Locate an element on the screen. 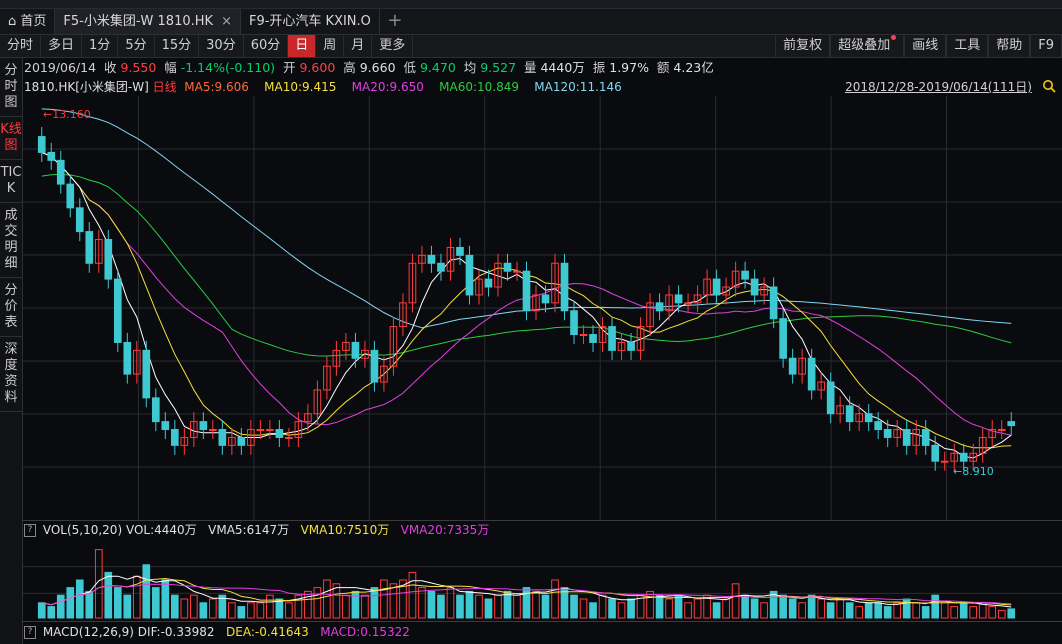 This screenshot has height=644, width=1062. leftnav-item-5: 深度资料 is located at coordinates (11, 374).